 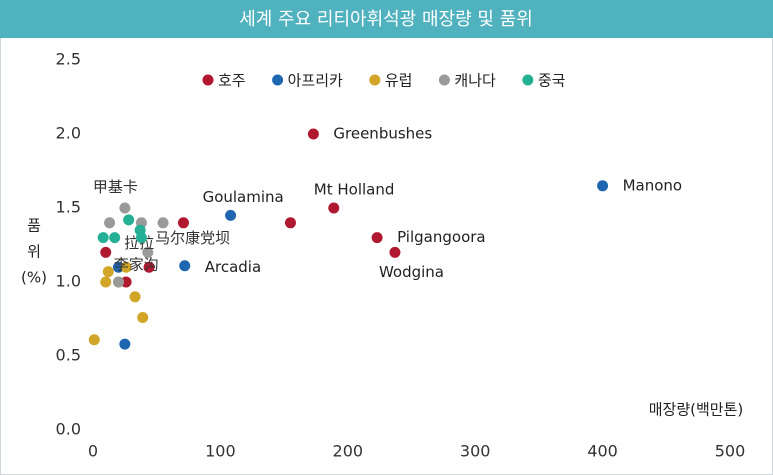 I want to click on x-axis-label: 매장량(백만톤), so click(x=696, y=410).